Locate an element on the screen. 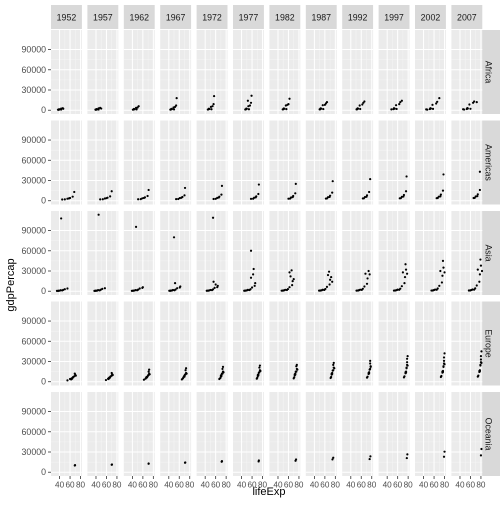 This screenshot has height=509, width=504. facet-strip-label: 2007 is located at coordinates (467, 18).